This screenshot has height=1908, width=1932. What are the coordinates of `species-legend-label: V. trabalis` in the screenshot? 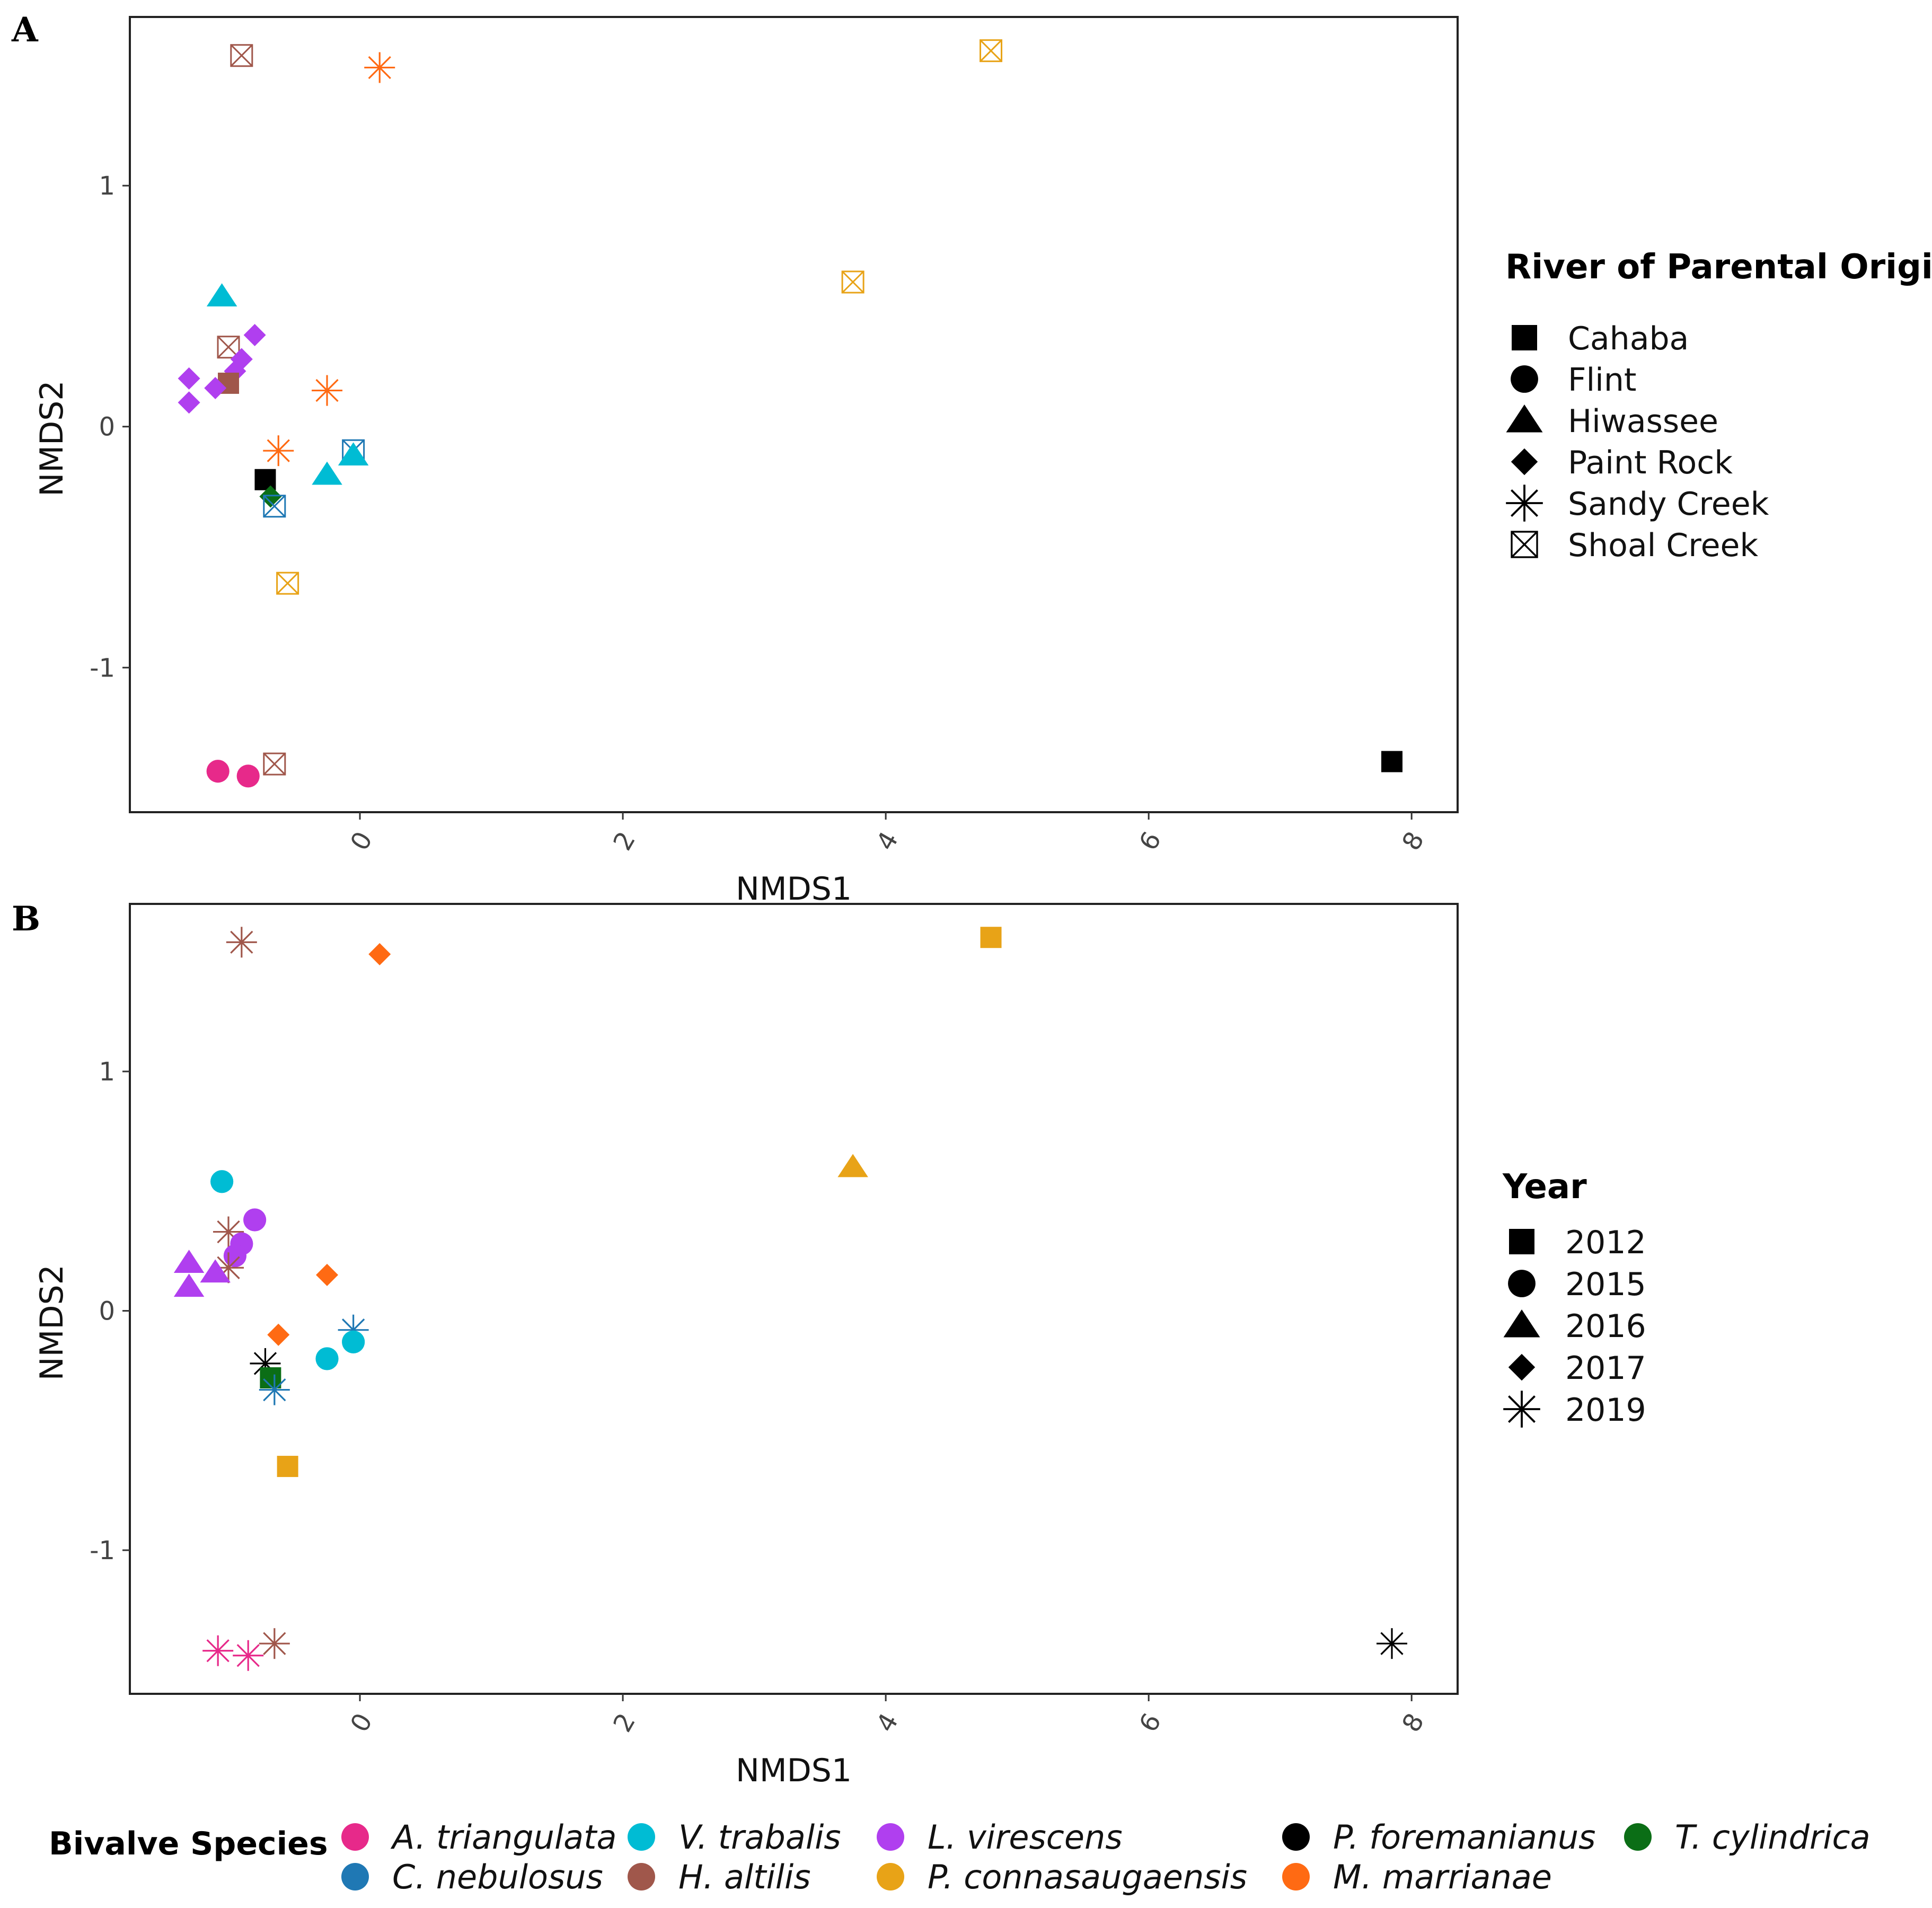 It's located at (759, 1837).